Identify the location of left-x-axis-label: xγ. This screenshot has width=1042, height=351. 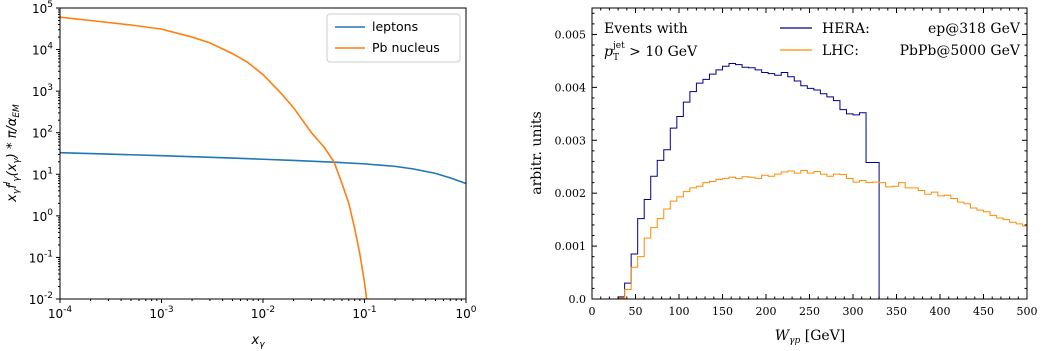
(257, 341).